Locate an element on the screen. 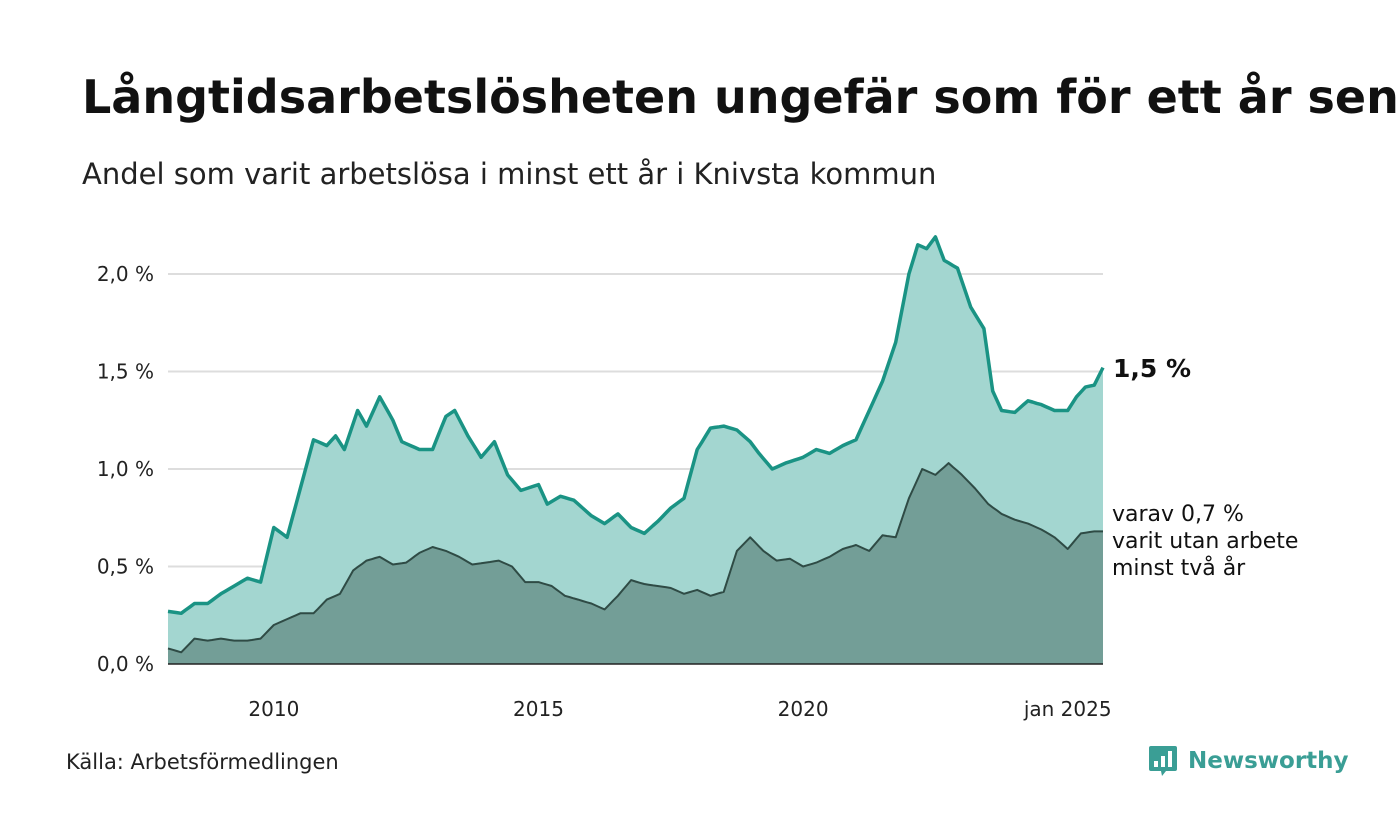 This screenshot has height=840, width=1400. y-axis-ticks: 0,0 % 0,5 % 1,0 % 1,5 % 2,0 % is located at coordinates (125, 469).